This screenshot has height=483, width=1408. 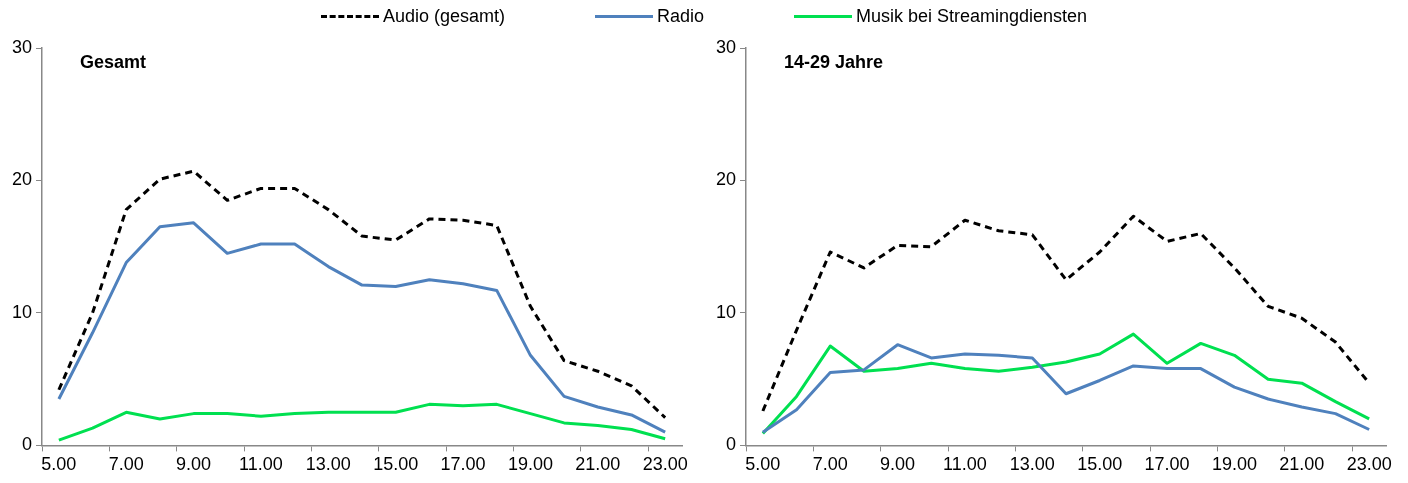 What do you see at coordinates (971, 16) in the screenshot?
I see `legend-label: Musik bei Streamingdiensten` at bounding box center [971, 16].